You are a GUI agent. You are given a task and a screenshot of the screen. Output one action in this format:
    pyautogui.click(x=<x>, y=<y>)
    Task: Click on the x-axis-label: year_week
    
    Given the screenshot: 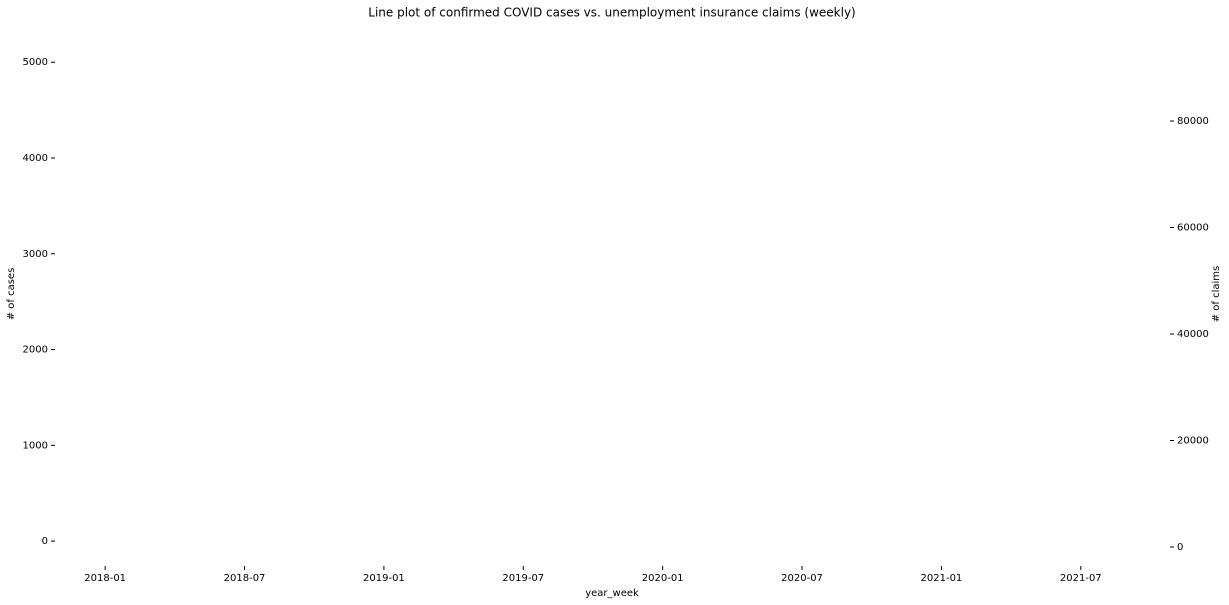 What is the action you would take?
    pyautogui.click(x=612, y=593)
    